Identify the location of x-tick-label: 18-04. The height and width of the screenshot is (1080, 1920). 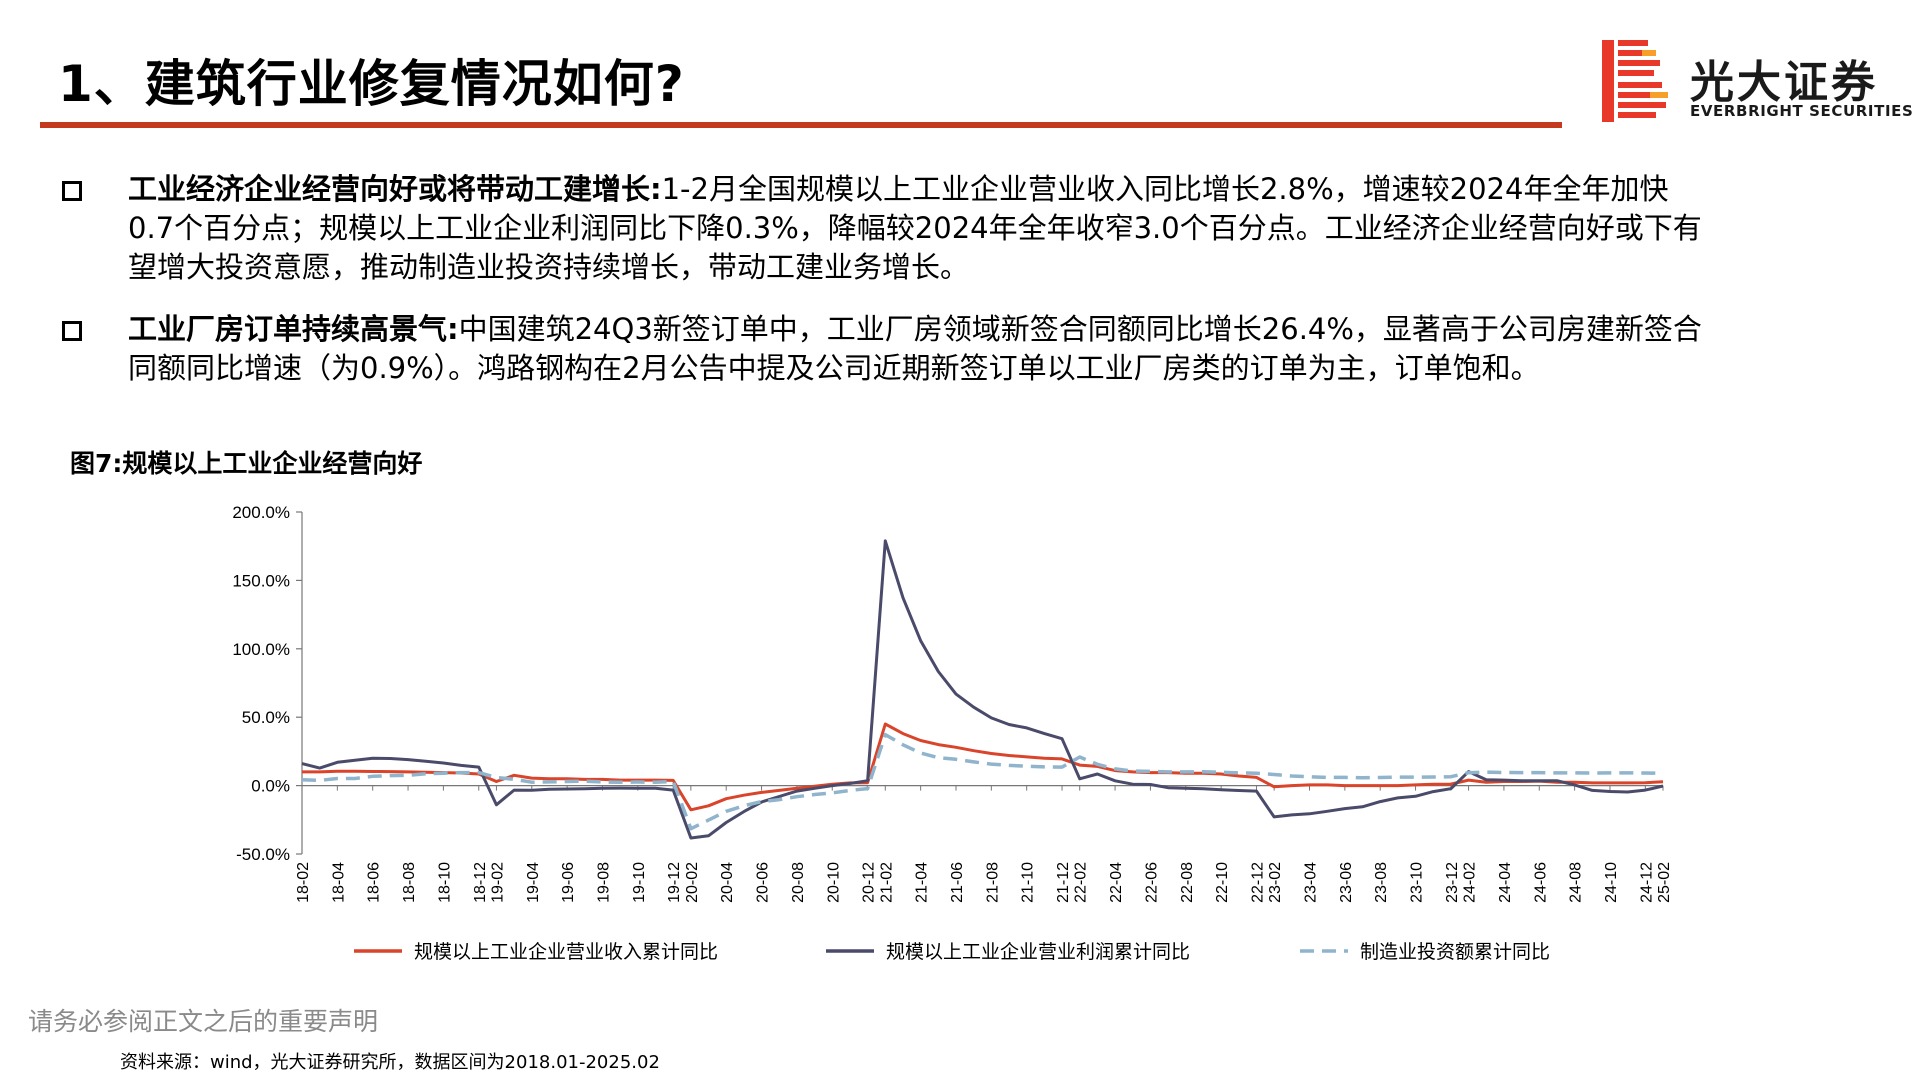
(338, 882).